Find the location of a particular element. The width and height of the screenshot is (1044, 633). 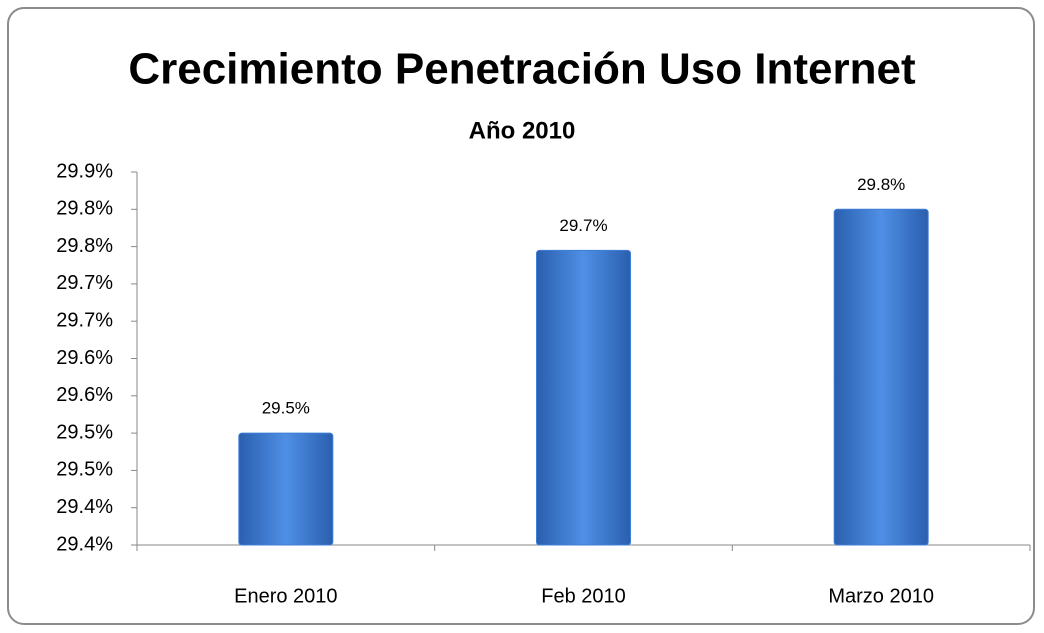

x-tick-label: Marzo 2010 is located at coordinates (881, 596).